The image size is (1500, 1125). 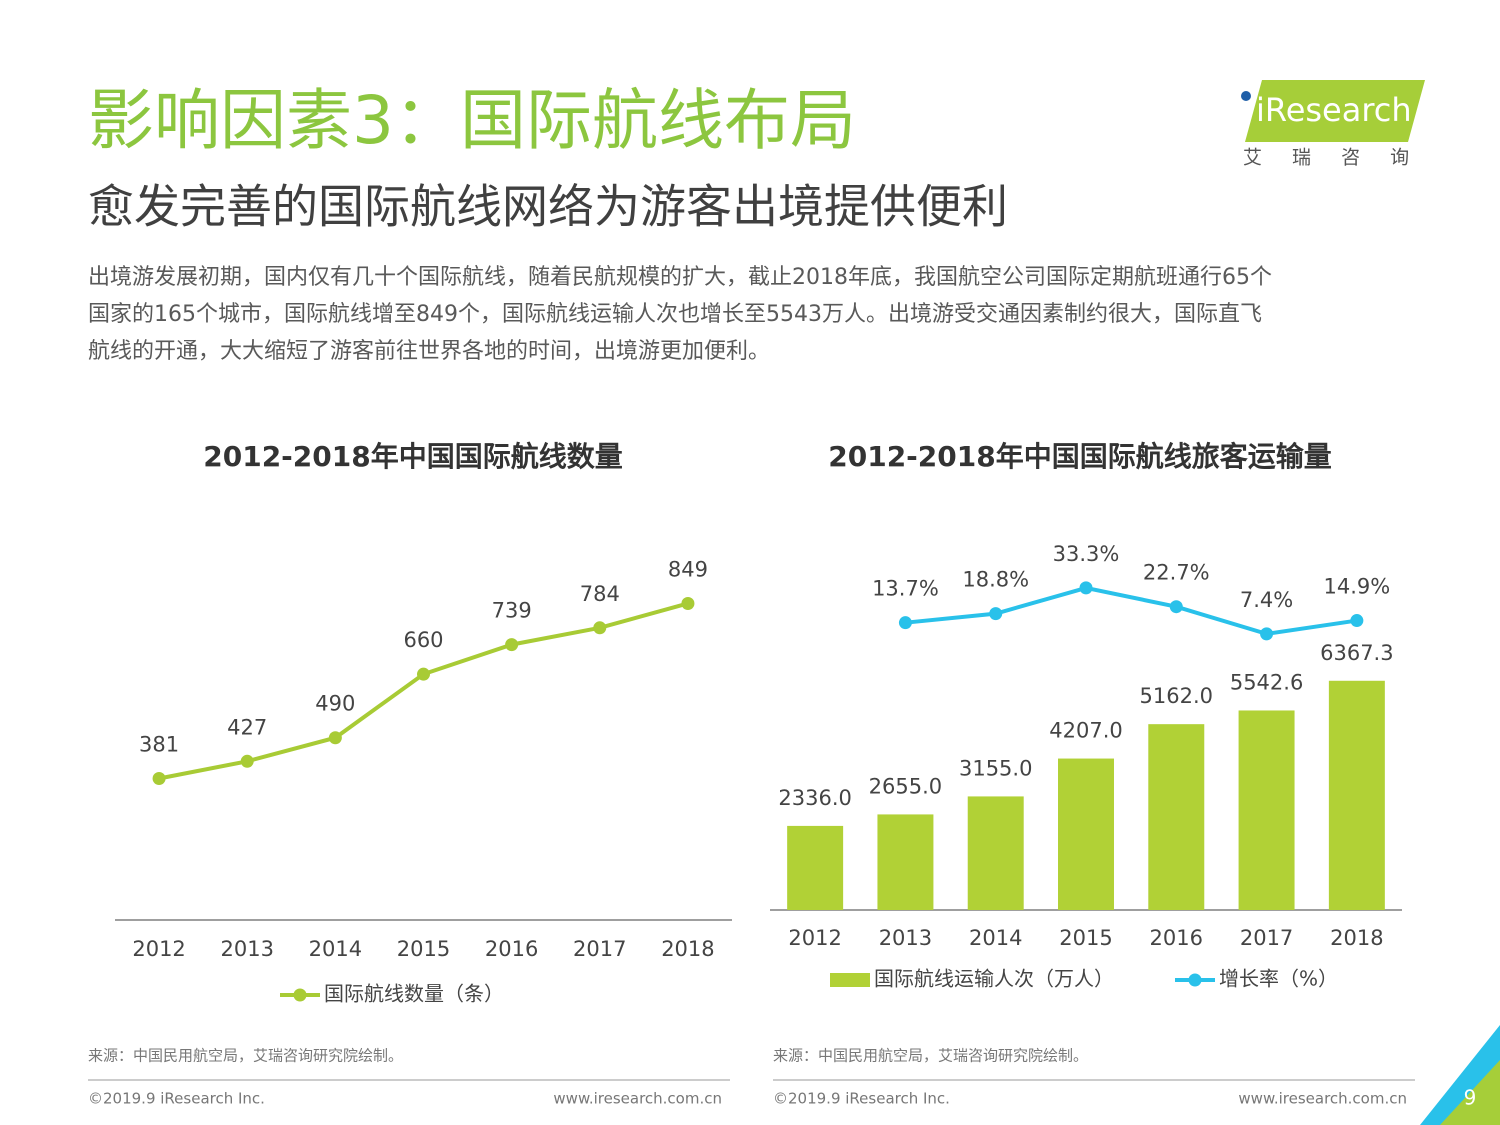 What do you see at coordinates (688, 569) in the screenshot?
I see `data-label: 849` at bounding box center [688, 569].